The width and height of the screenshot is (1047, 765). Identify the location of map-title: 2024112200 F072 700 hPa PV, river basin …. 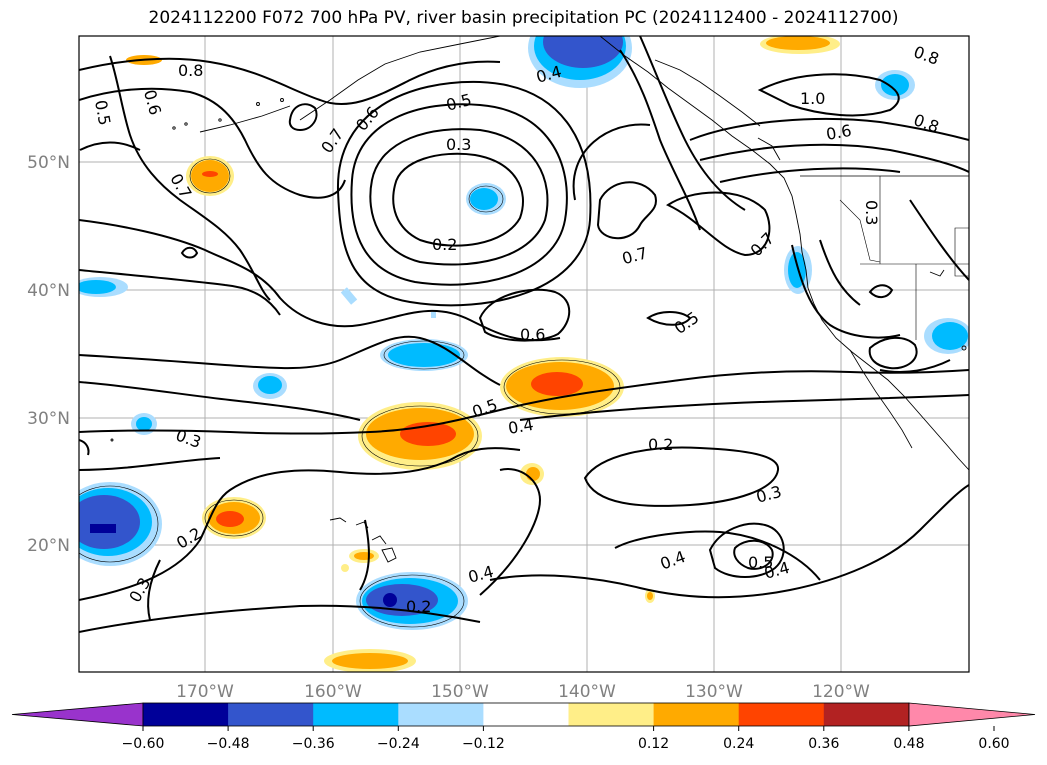
(523, 18).